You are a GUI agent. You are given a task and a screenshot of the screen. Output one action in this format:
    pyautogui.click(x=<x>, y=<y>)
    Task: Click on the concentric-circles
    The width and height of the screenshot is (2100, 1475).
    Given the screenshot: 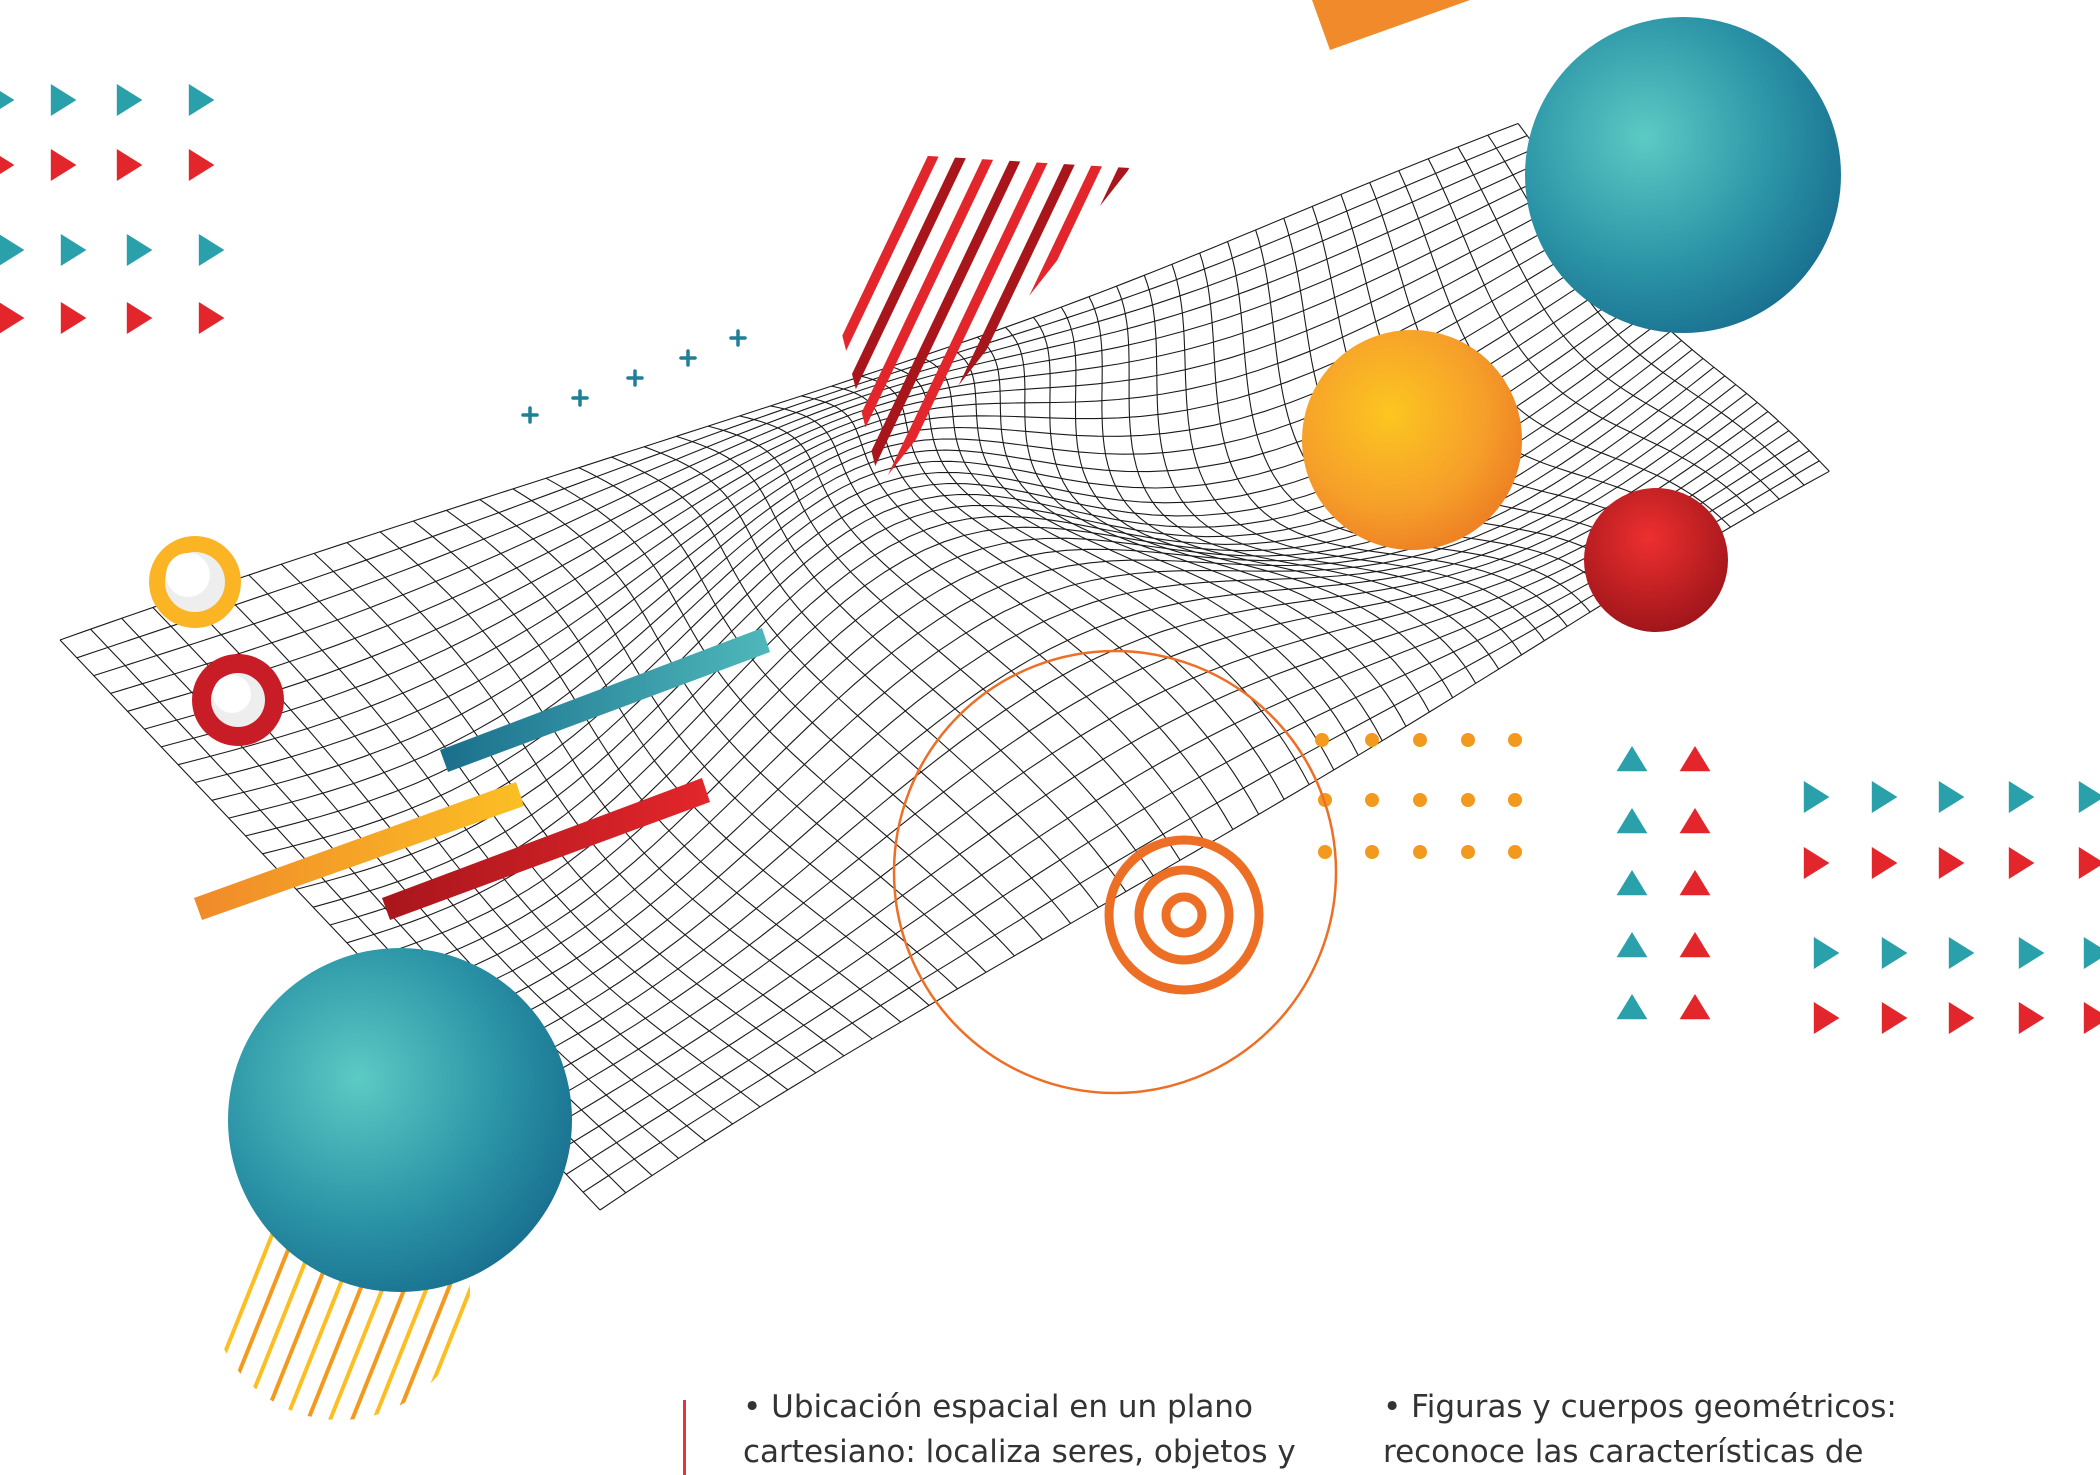 What is the action you would take?
    pyautogui.click(x=1184, y=915)
    